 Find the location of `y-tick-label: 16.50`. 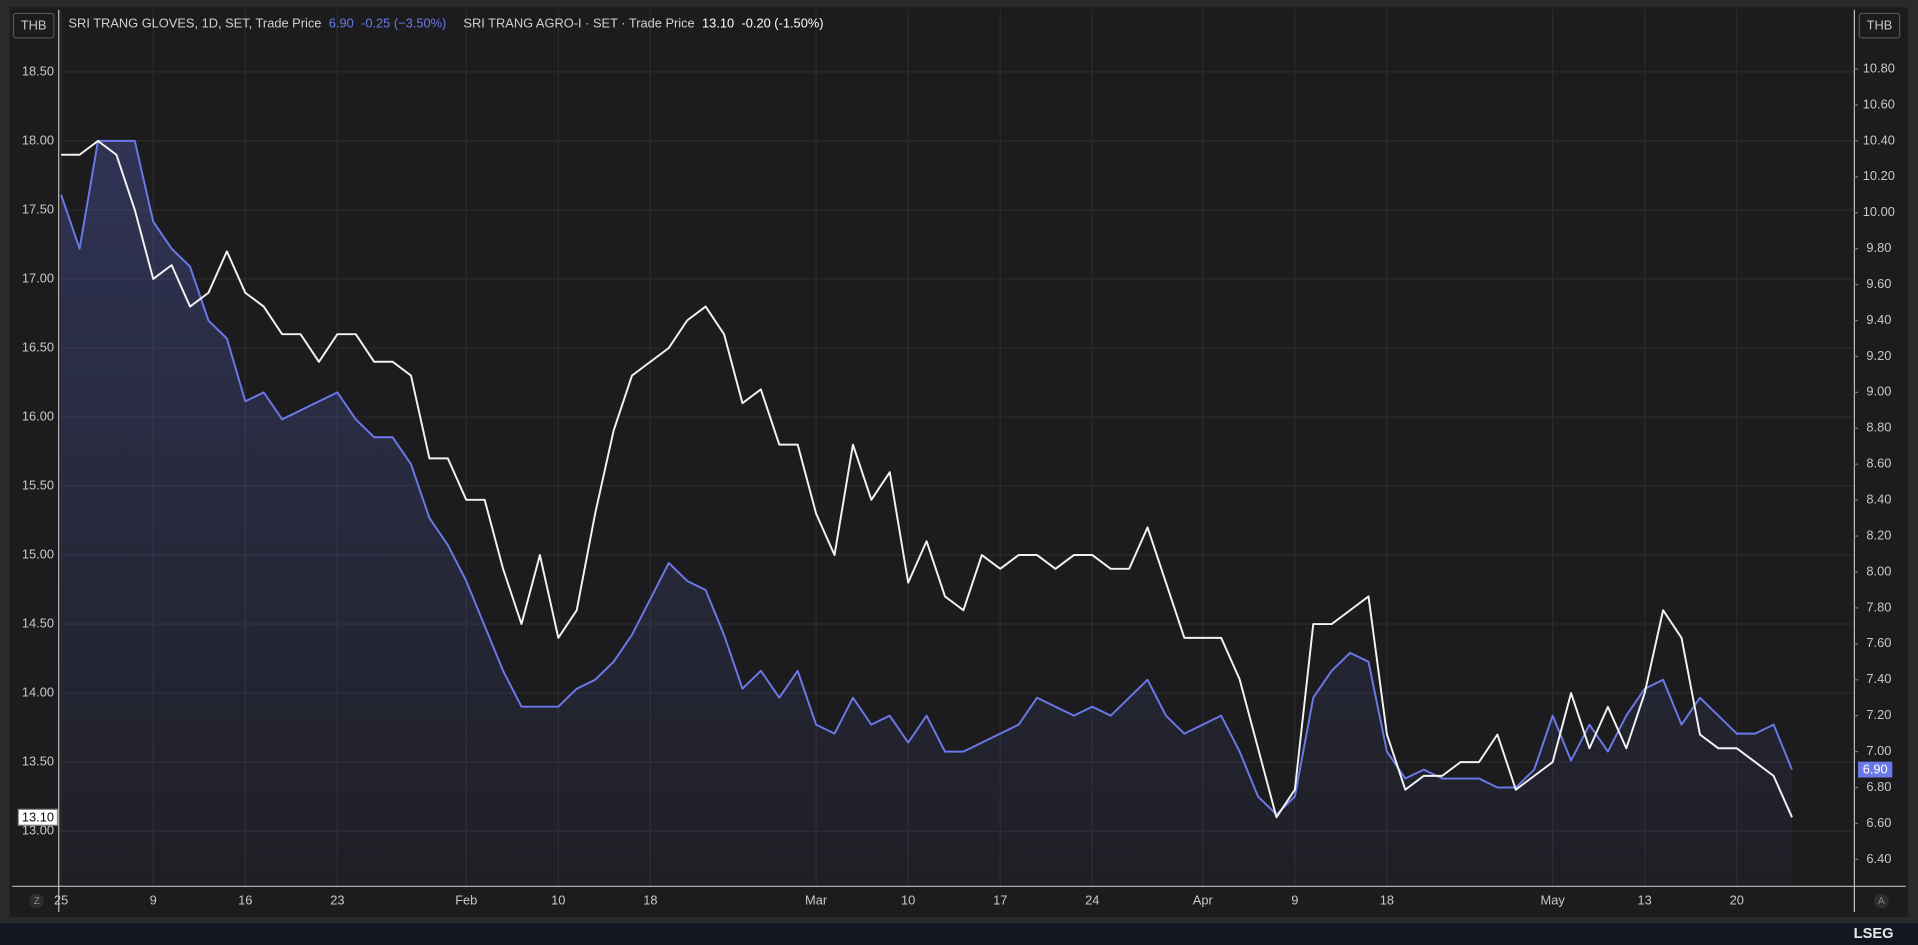

y-tick-label: 16.50 is located at coordinates (38, 346).